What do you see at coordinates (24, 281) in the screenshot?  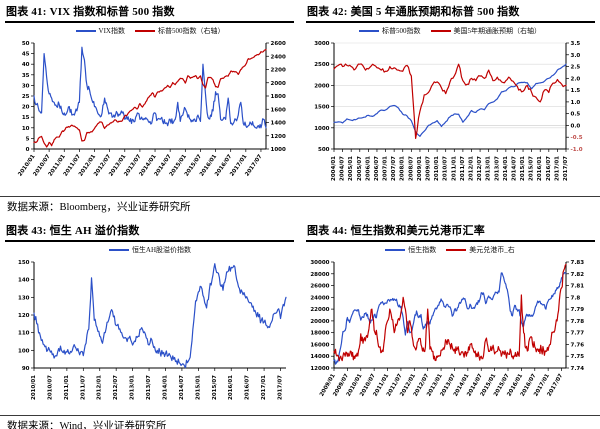 I see `tick-label: 140` at bounding box center [24, 281].